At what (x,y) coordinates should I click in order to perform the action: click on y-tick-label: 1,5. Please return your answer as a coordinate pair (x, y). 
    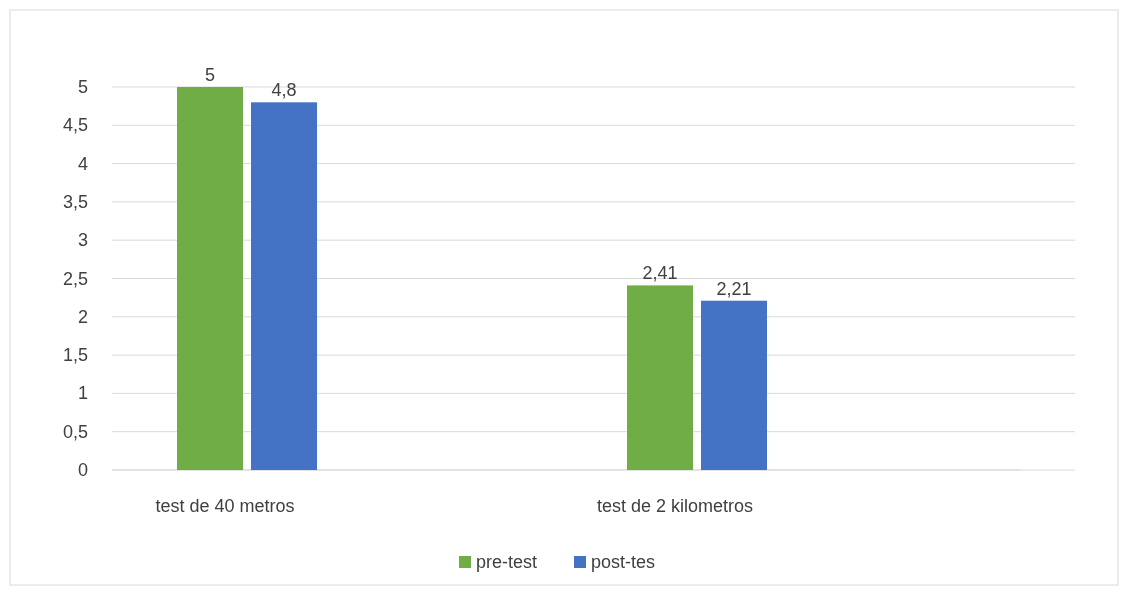
    Looking at the image, I should click on (75, 355).